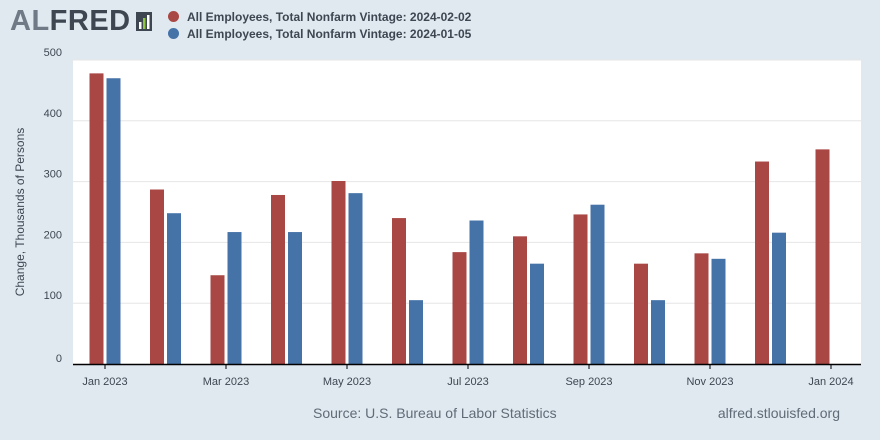  What do you see at coordinates (104, 382) in the screenshot?
I see `x-tick-label: Jan 2023` at bounding box center [104, 382].